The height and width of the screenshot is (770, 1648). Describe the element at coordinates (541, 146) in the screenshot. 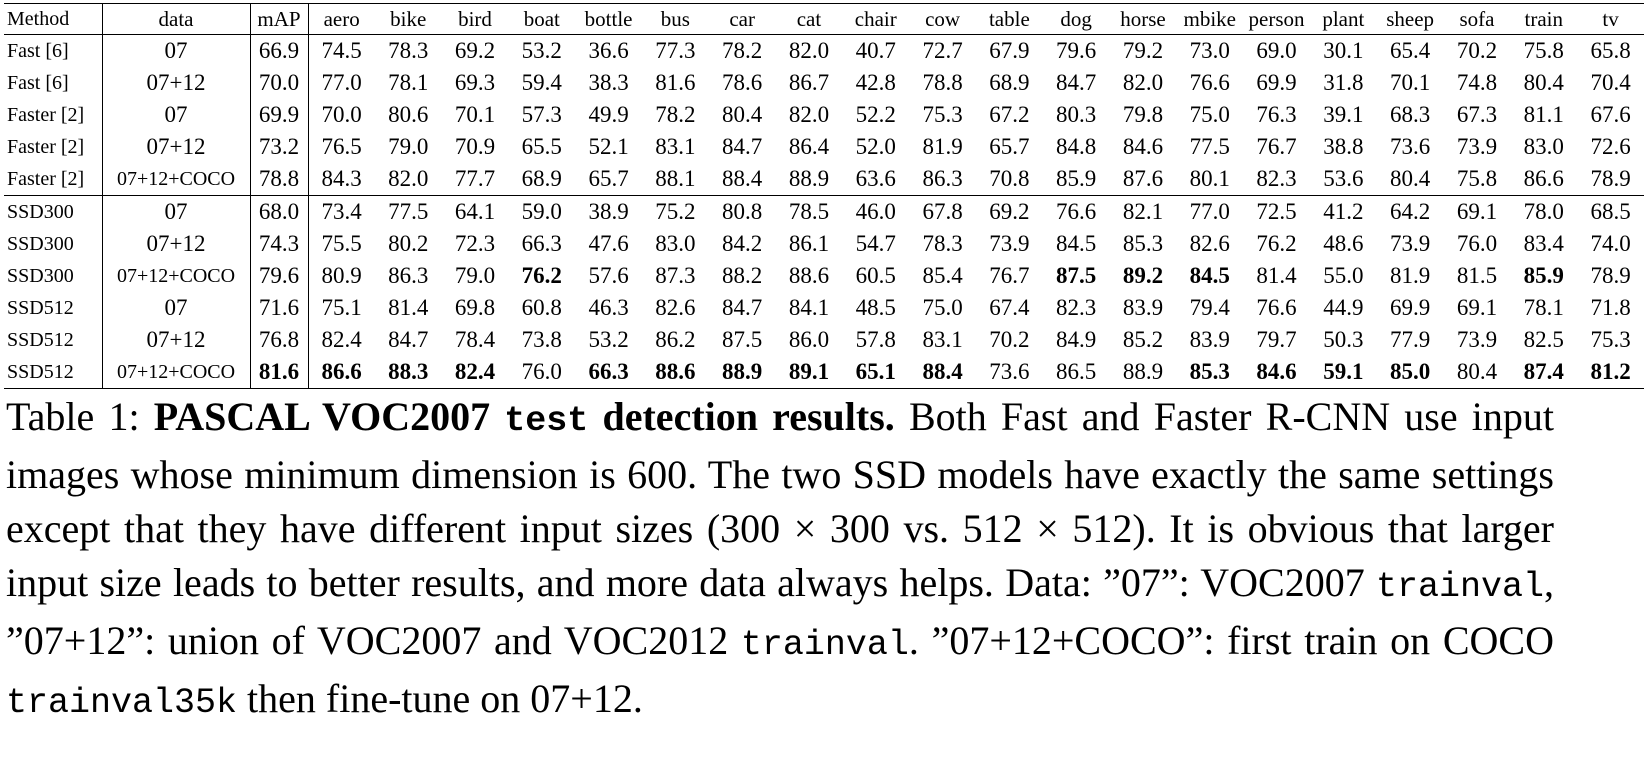

I see `ap-value-cell: 65.5` at that location.